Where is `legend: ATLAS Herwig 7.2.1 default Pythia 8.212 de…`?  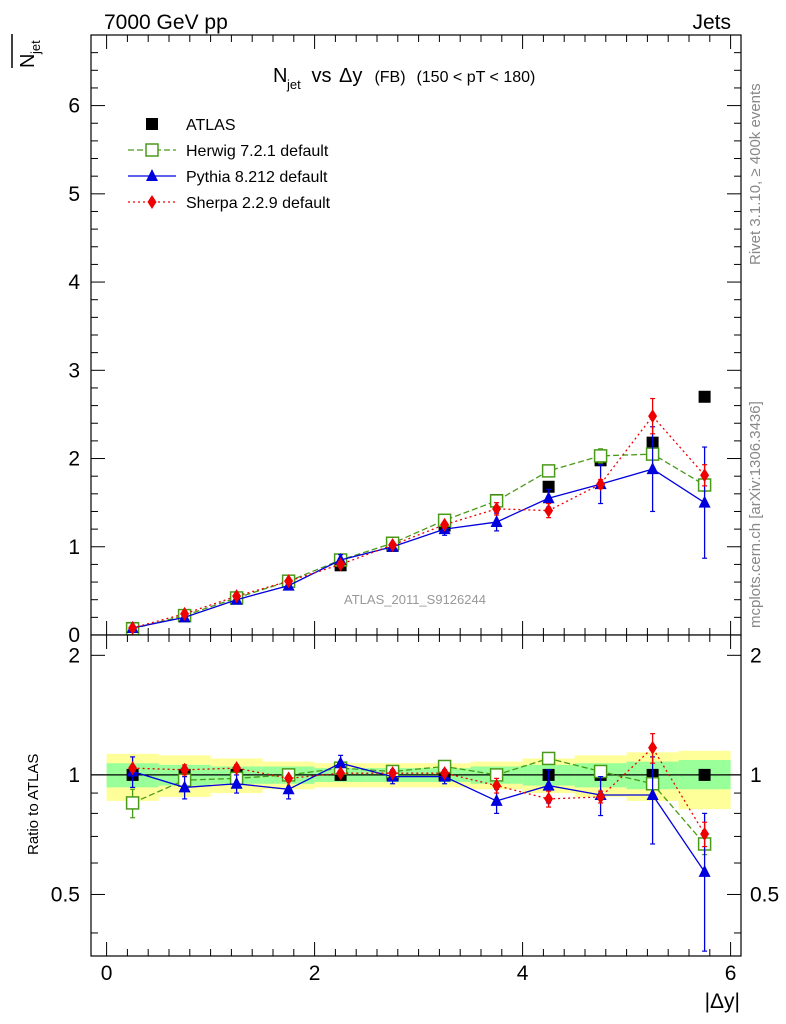
legend: ATLAS Herwig 7.2.1 default Pythia 8.212 de… is located at coordinates (229, 164).